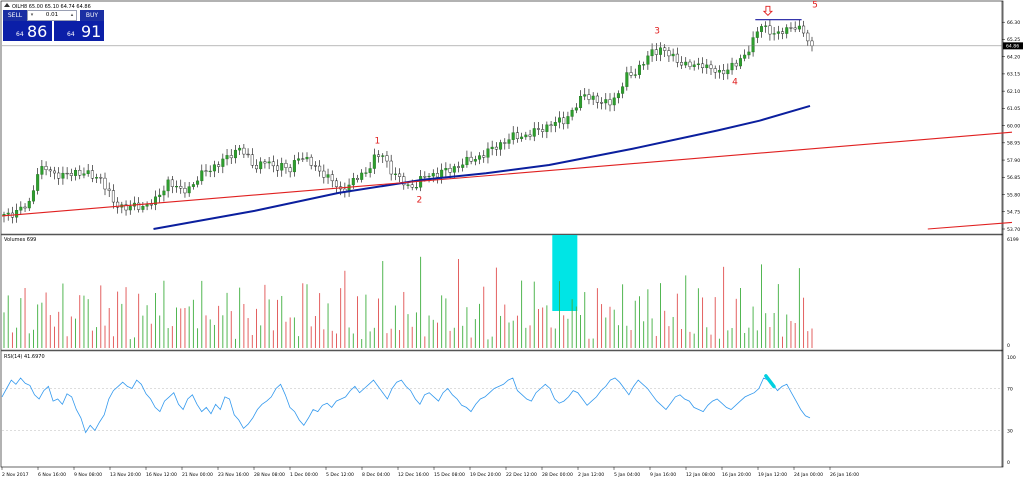 The width and height of the screenshot is (1024, 483). Describe the element at coordinates (52, 15) in the screenshot. I see `lot-size-field: 0.01` at that location.